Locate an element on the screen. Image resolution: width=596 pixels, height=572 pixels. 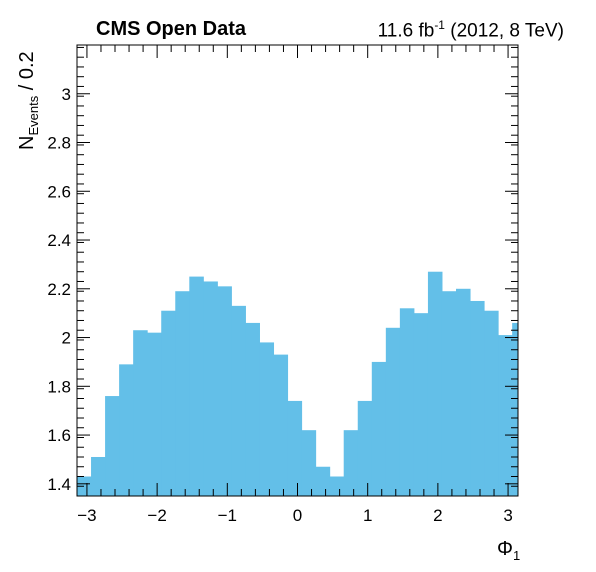
y-axis-label-rest: / 0.2 is located at coordinates (27, 73).